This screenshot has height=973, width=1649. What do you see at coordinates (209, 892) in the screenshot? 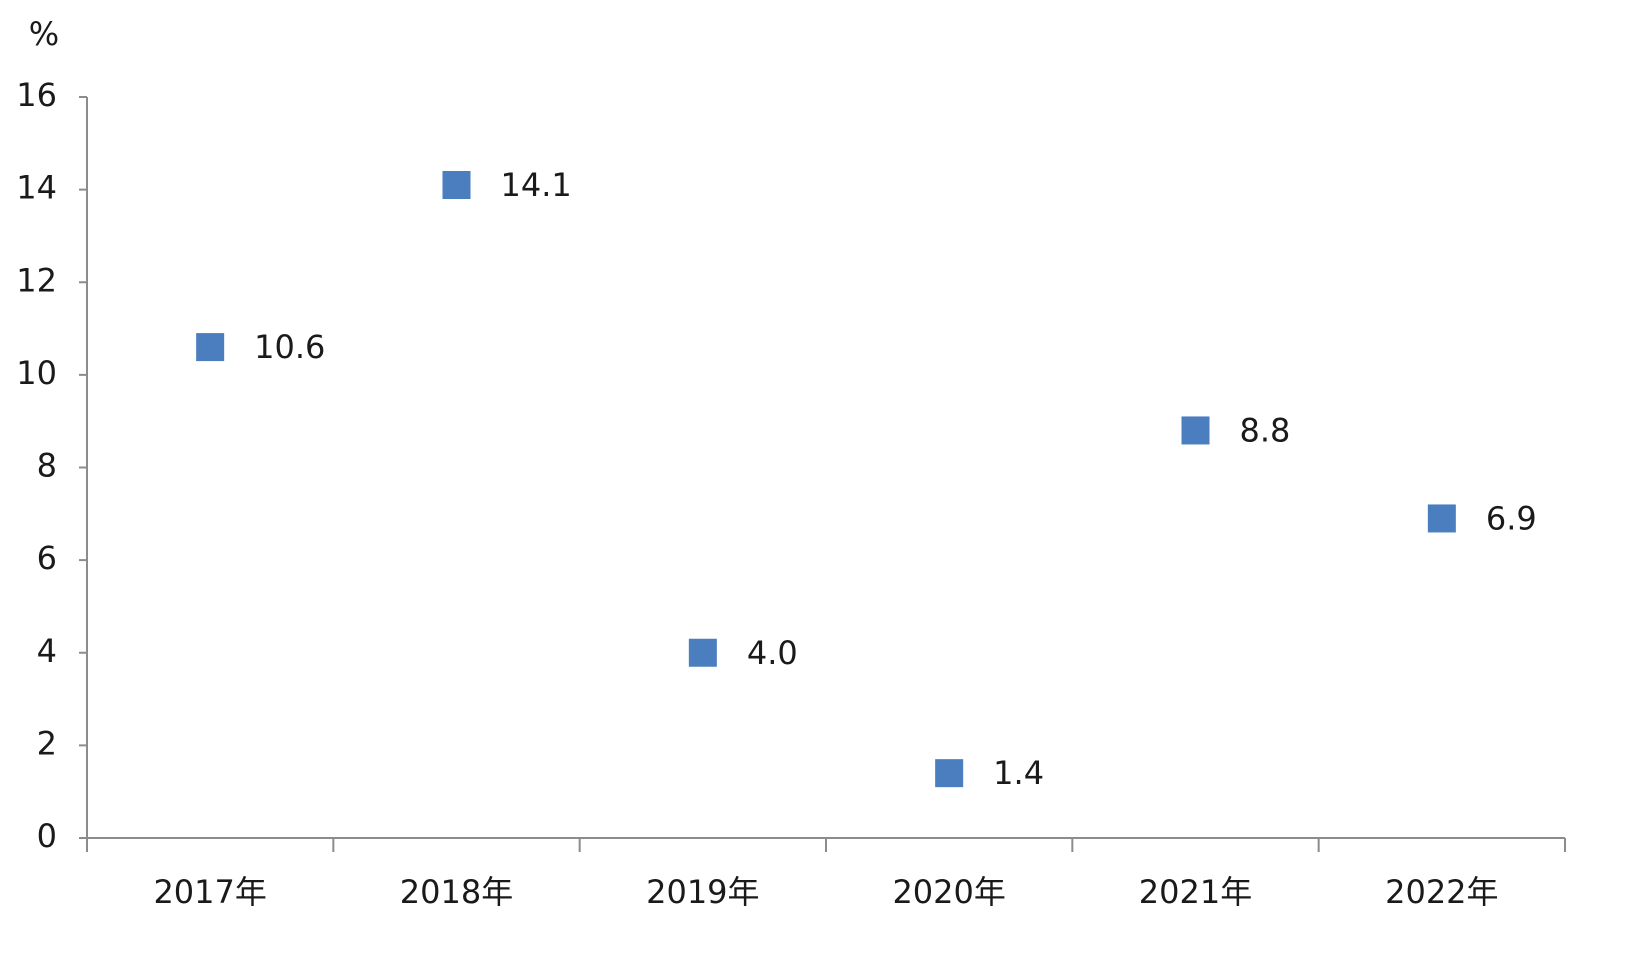
I see `x-tick-label: 2017年` at bounding box center [209, 892].